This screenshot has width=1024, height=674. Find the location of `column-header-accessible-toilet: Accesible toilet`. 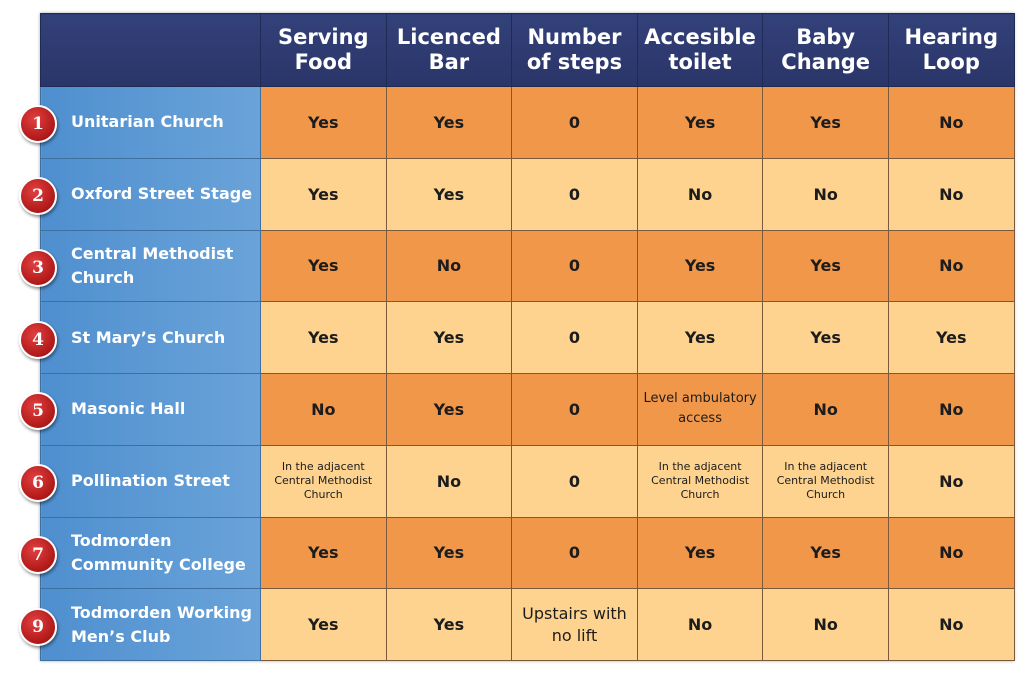

column-header-accessible-toilet: Accesible toilet is located at coordinates (700, 50).